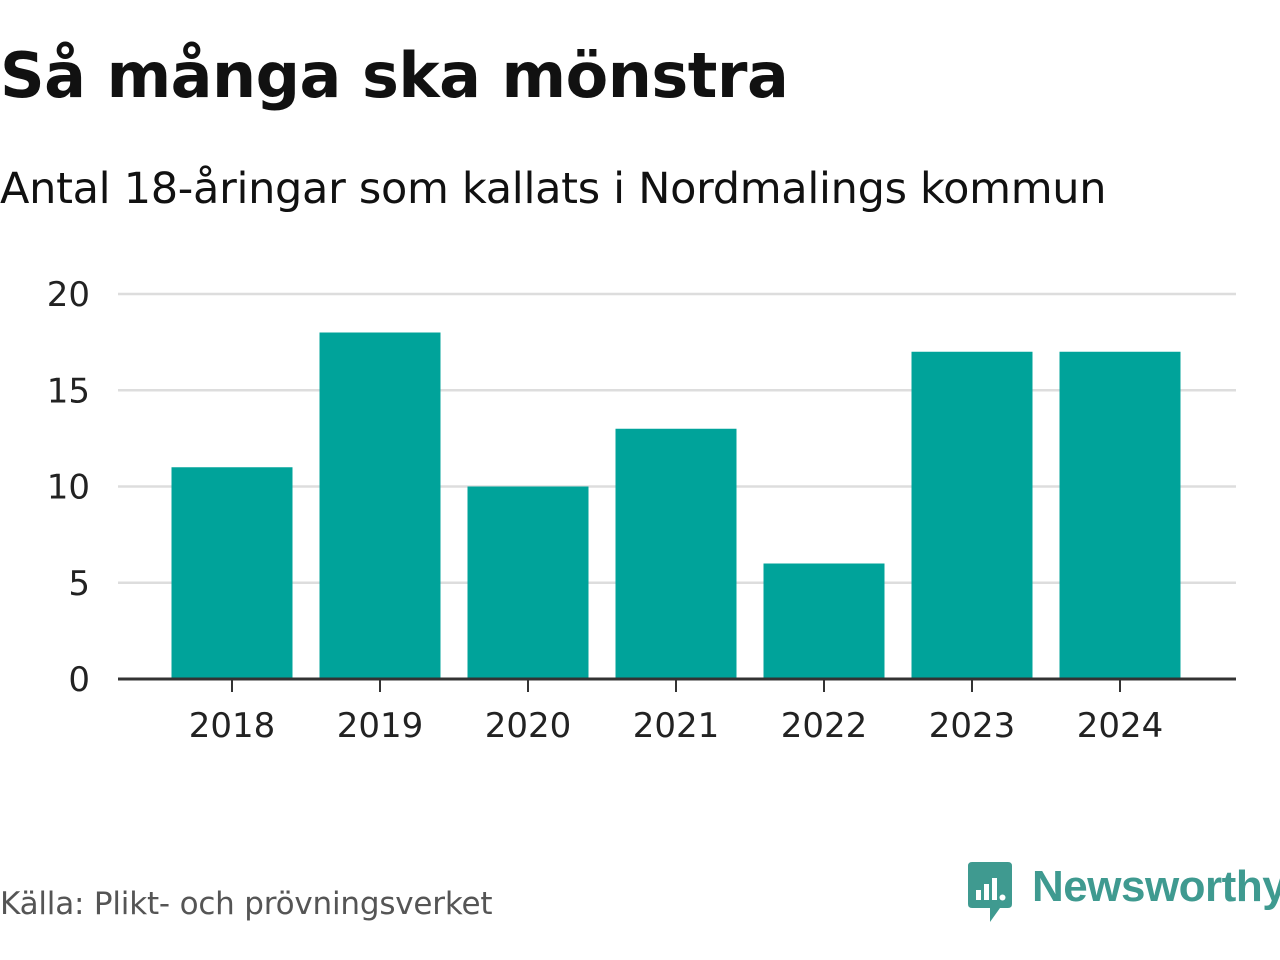  What do you see at coordinates (824, 621) in the screenshot?
I see `bar-2022` at bounding box center [824, 621].